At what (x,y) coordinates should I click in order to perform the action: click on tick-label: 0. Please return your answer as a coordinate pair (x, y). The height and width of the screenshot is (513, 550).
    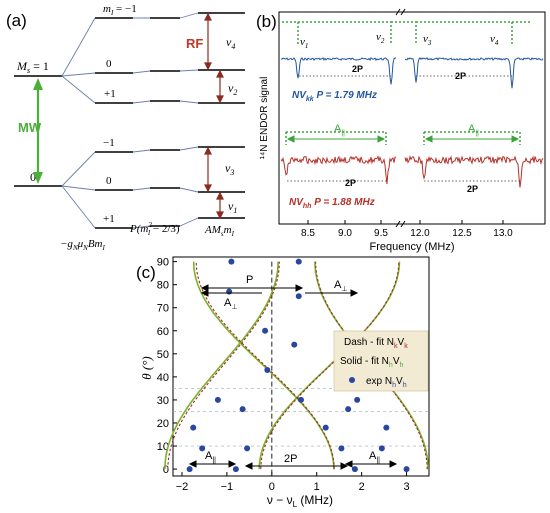
    Looking at the image, I should click on (166, 470).